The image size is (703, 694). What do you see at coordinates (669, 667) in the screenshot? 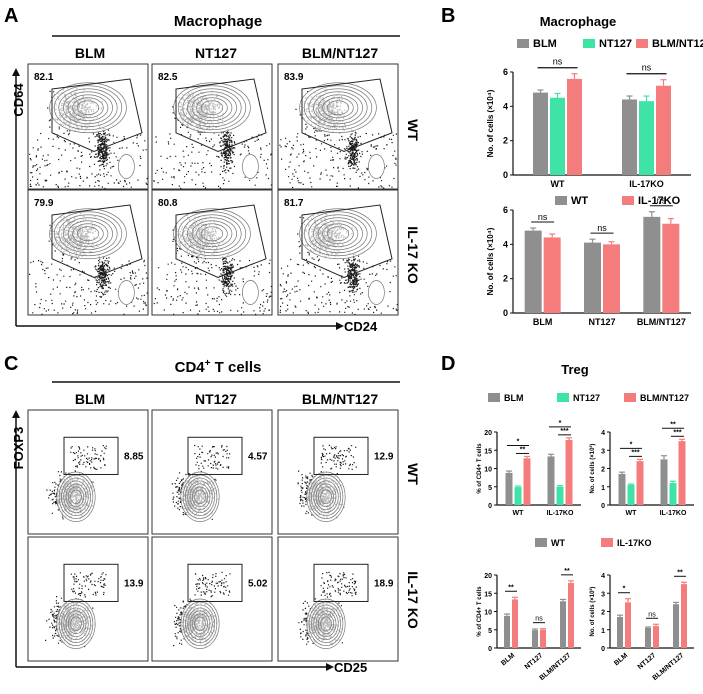
I see `x-tick-label: BLM/NT127` at bounding box center [669, 667].